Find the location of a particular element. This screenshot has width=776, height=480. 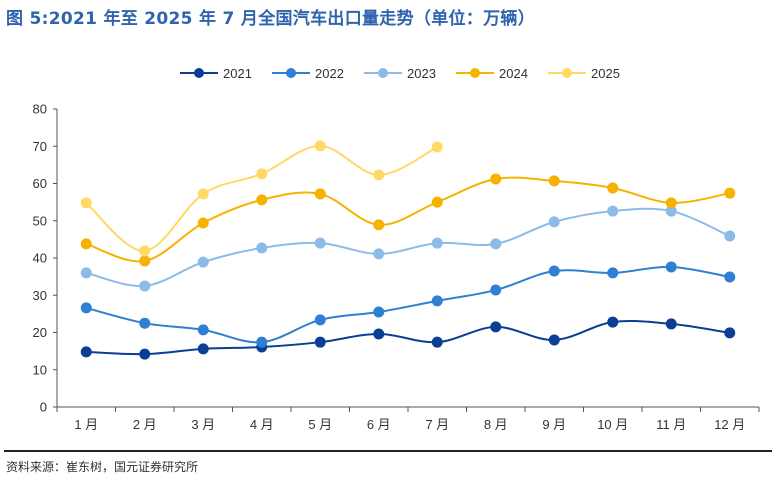

y-tick-label: 80 is located at coordinates (40, 109).